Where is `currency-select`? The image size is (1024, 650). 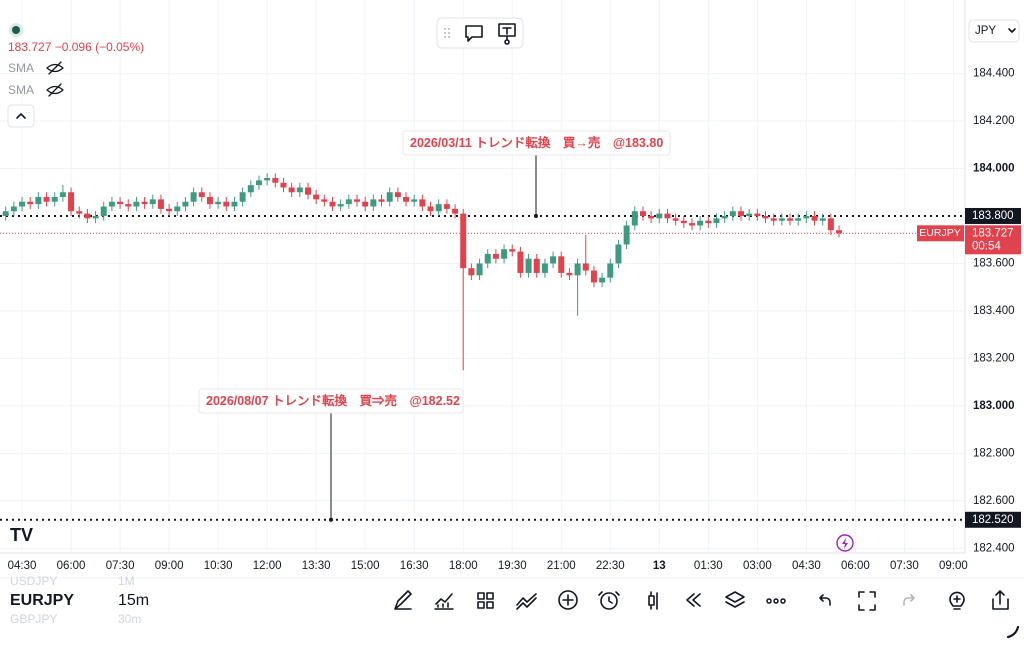 currency-select is located at coordinates (994, 31).